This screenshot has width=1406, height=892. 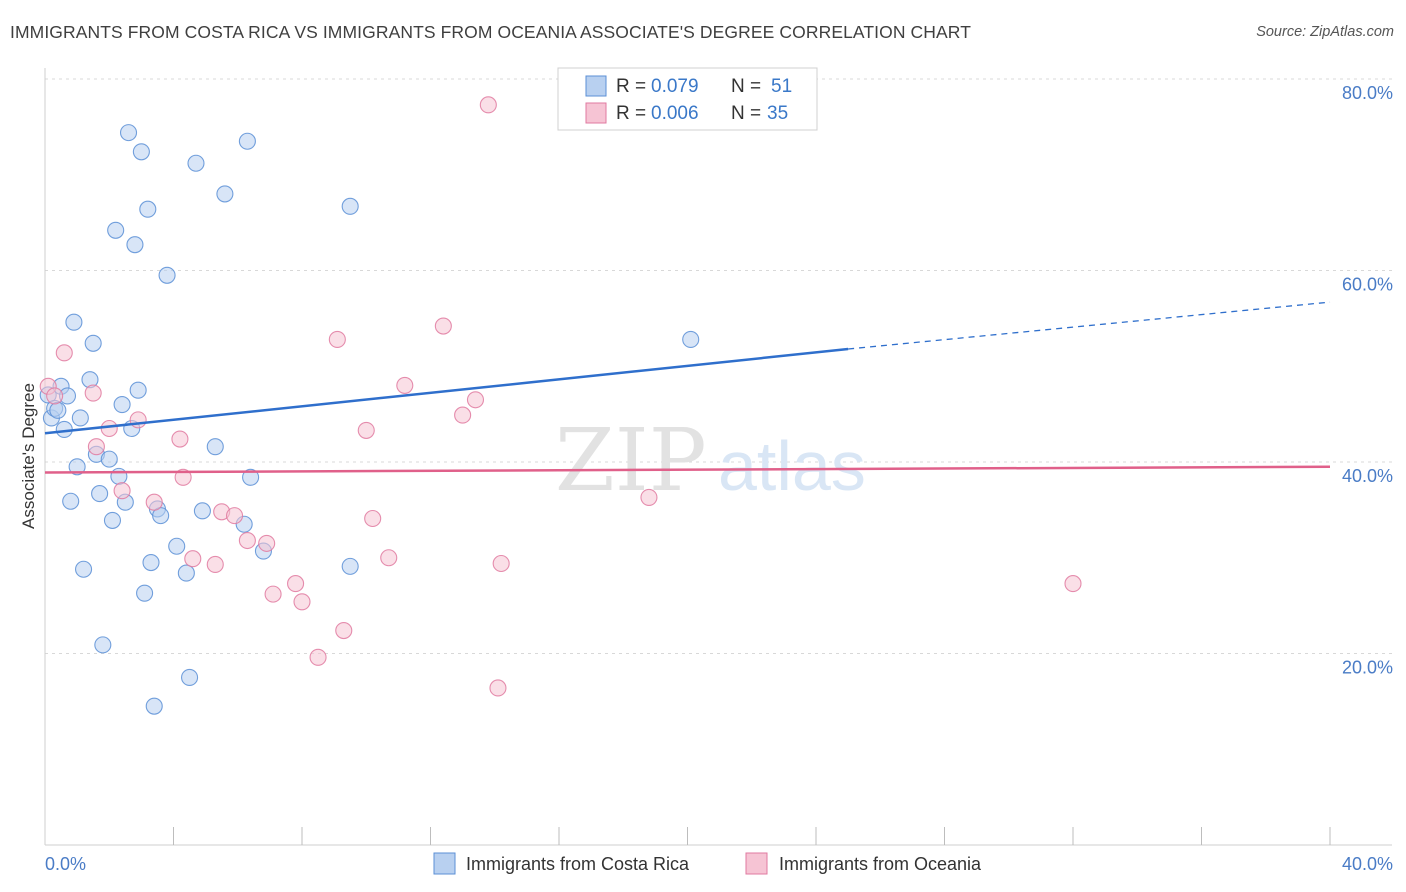 What do you see at coordinates (446, 391) in the screenshot?
I see `trendline-costa-rica` at bounding box center [446, 391].